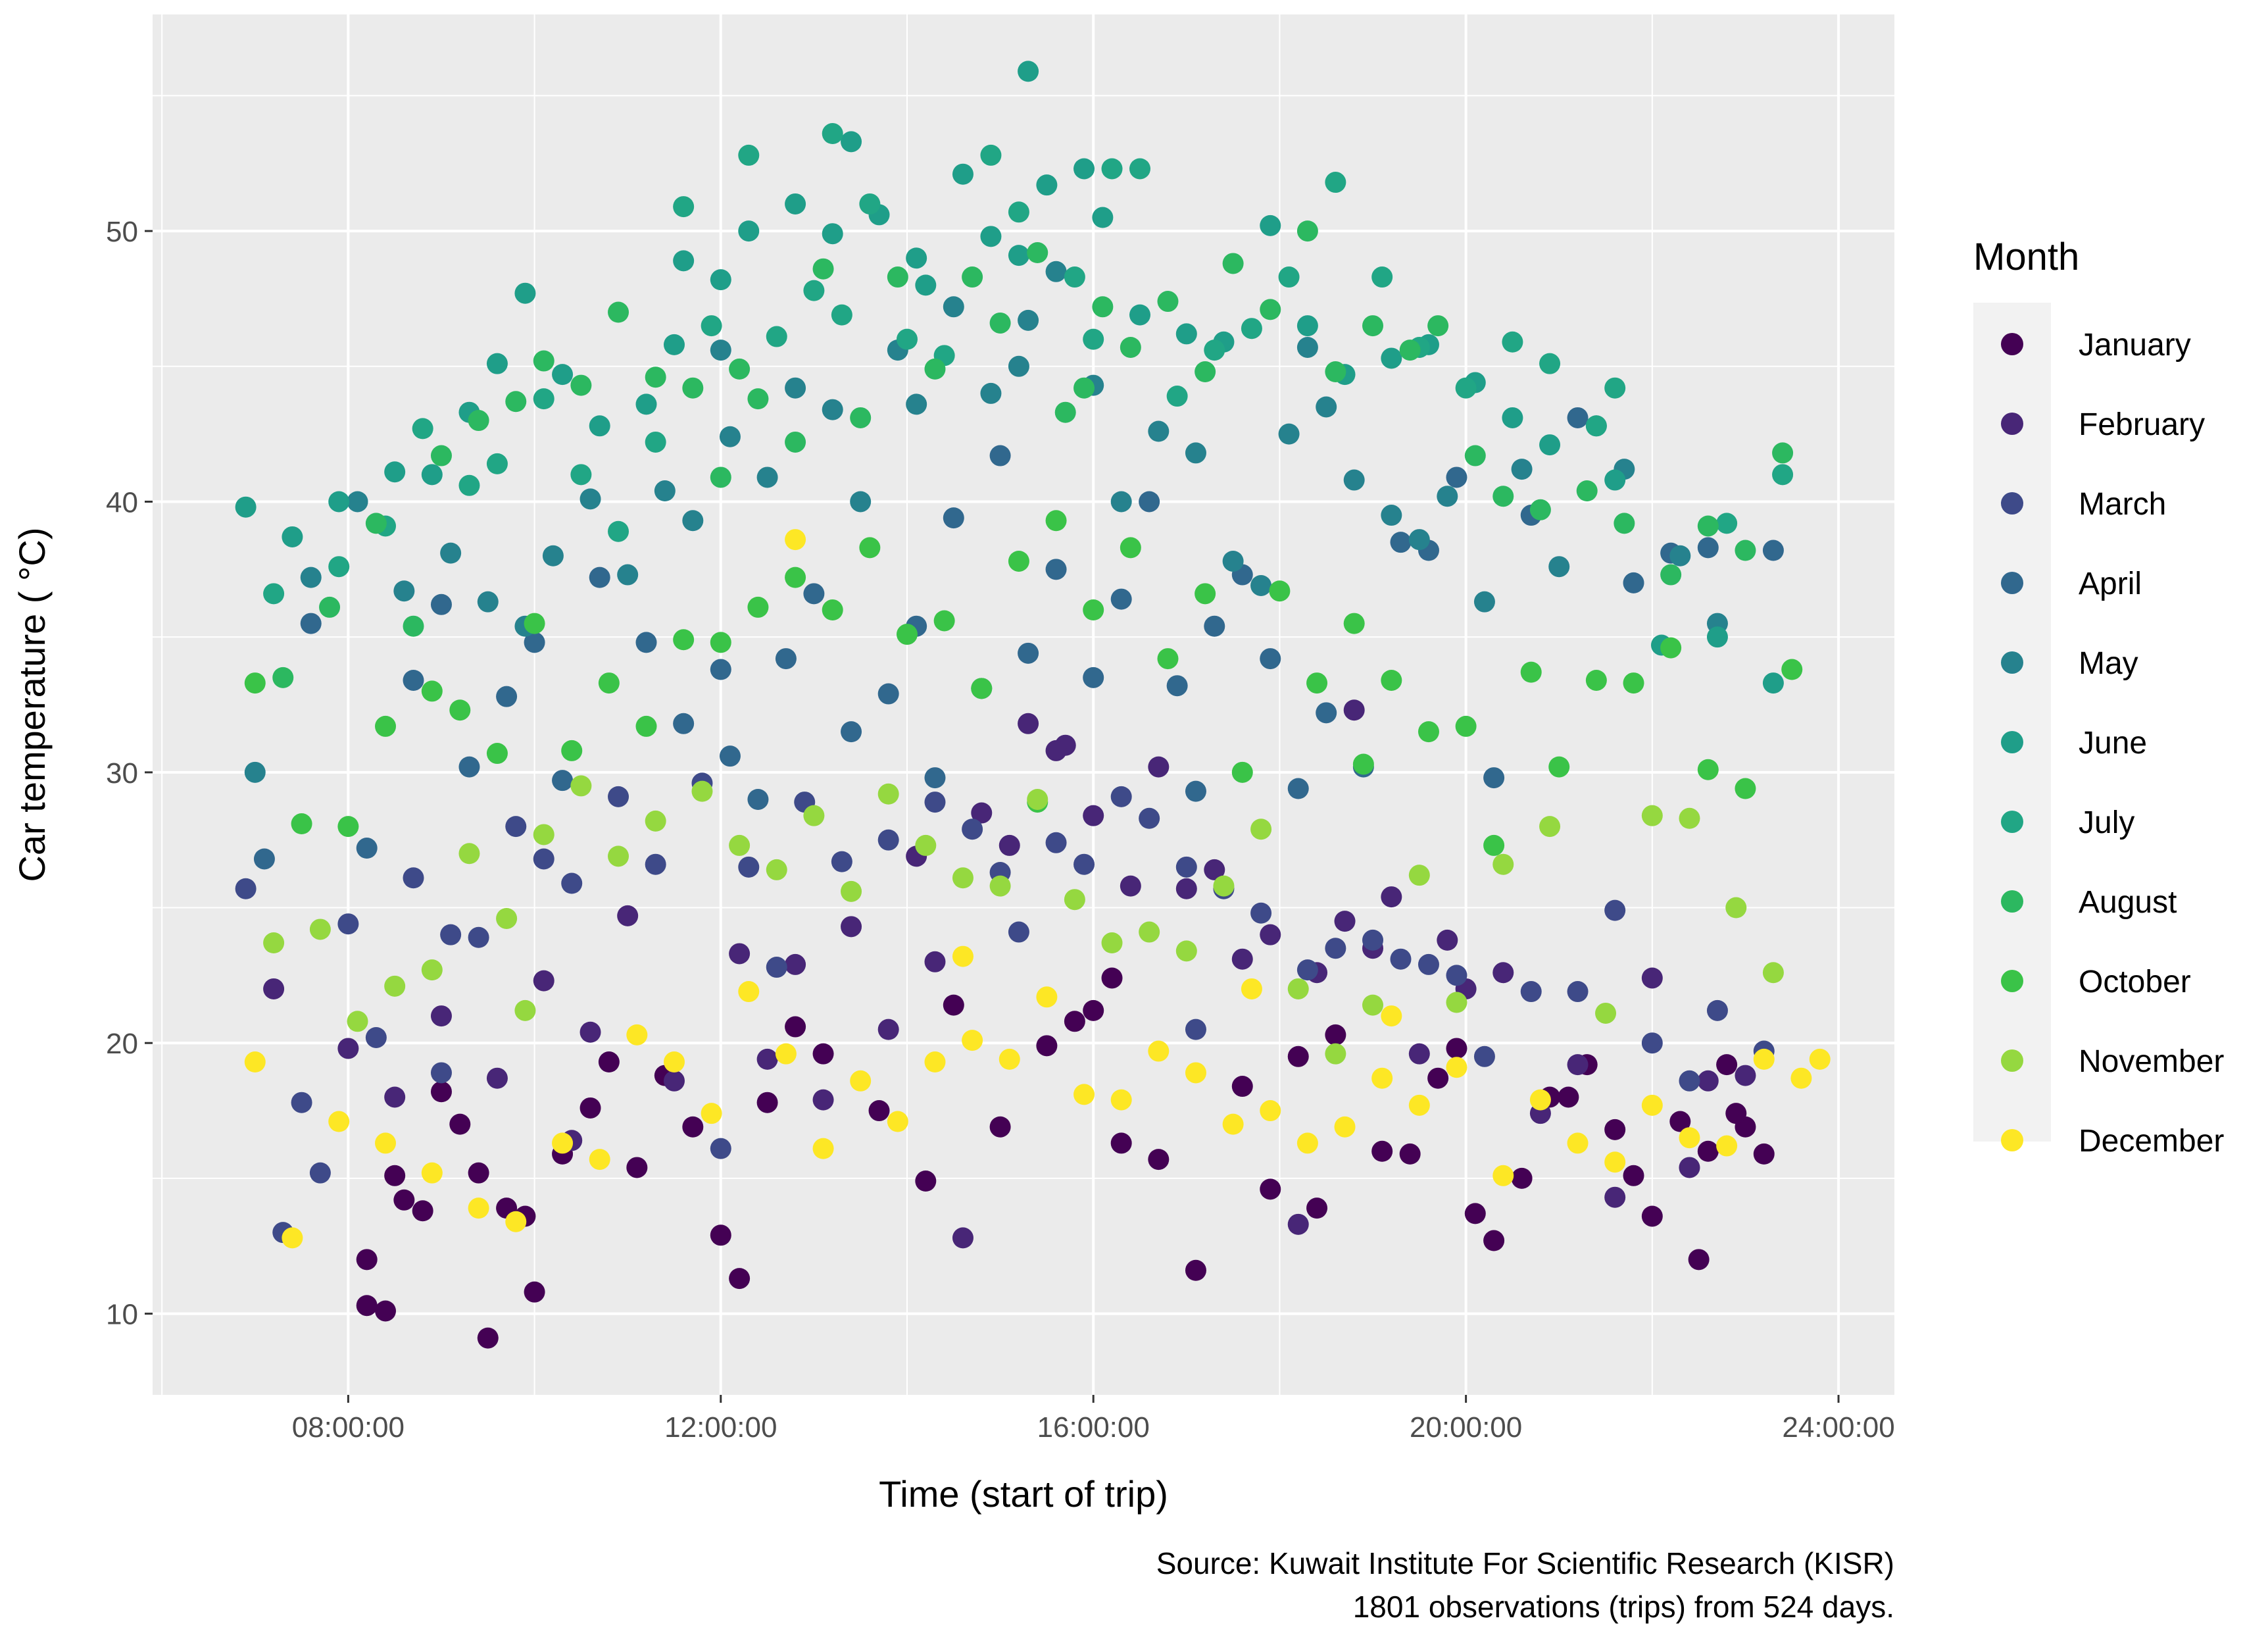  I want to click on legend-key-august, so click(2012, 901).